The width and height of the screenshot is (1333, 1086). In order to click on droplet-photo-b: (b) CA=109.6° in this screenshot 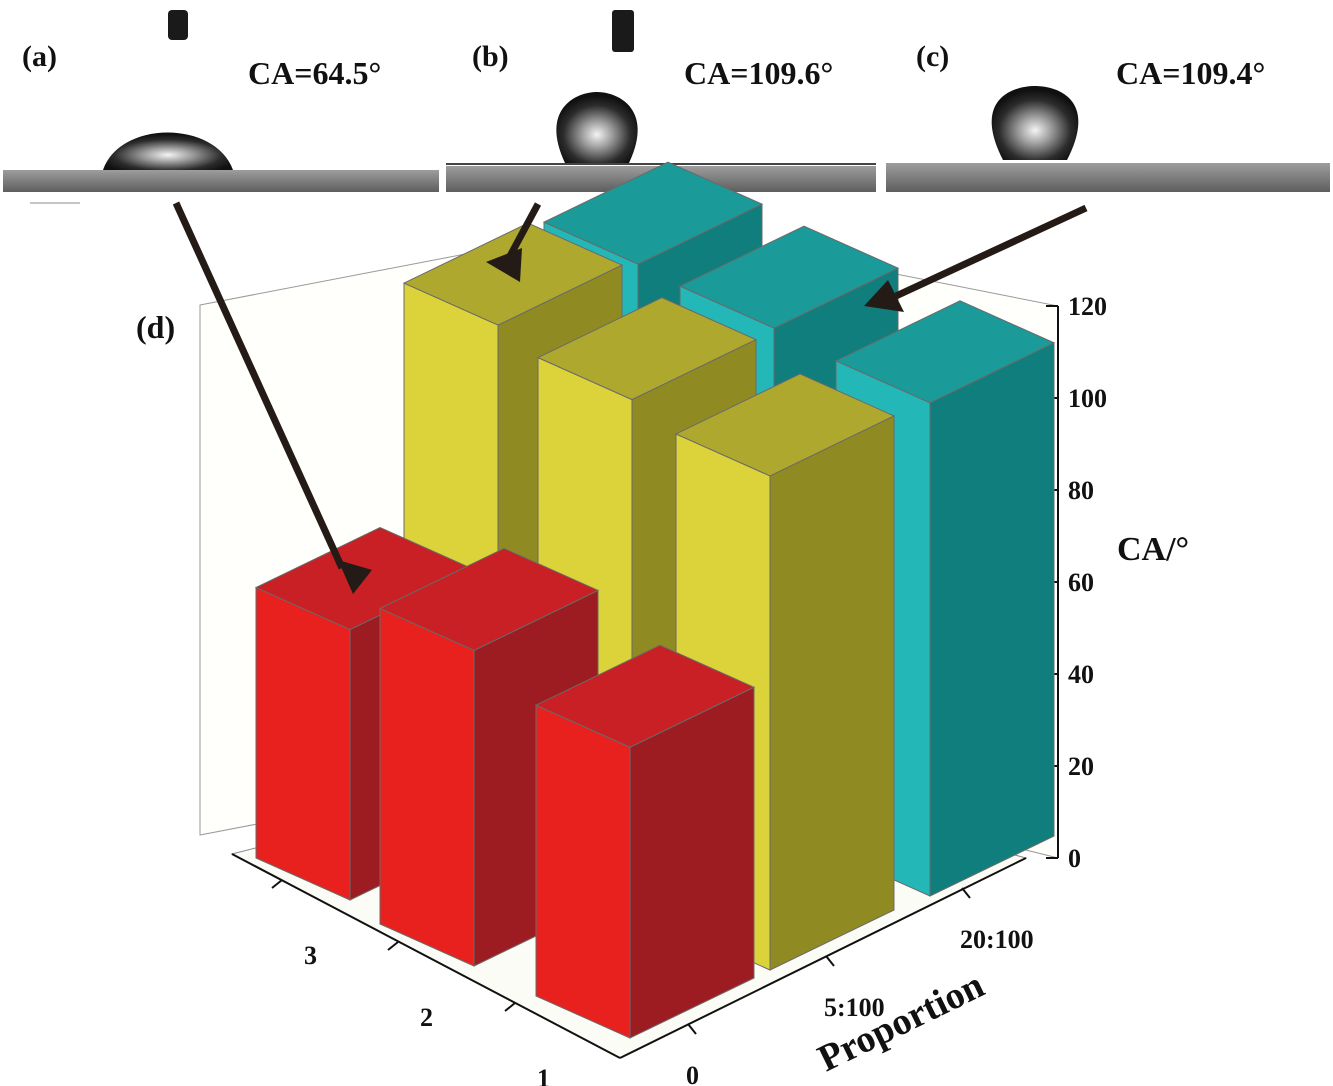, I will do `click(661, 101)`.